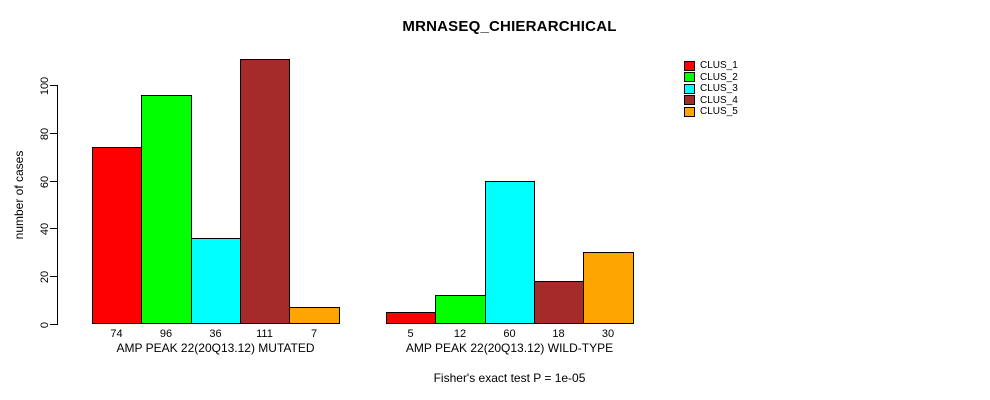 This screenshot has height=400, width=990. I want to click on legend: CLUS_1 CLUS_2 CLUS_3 CLUS_4 CLUS_5, so click(711, 89).